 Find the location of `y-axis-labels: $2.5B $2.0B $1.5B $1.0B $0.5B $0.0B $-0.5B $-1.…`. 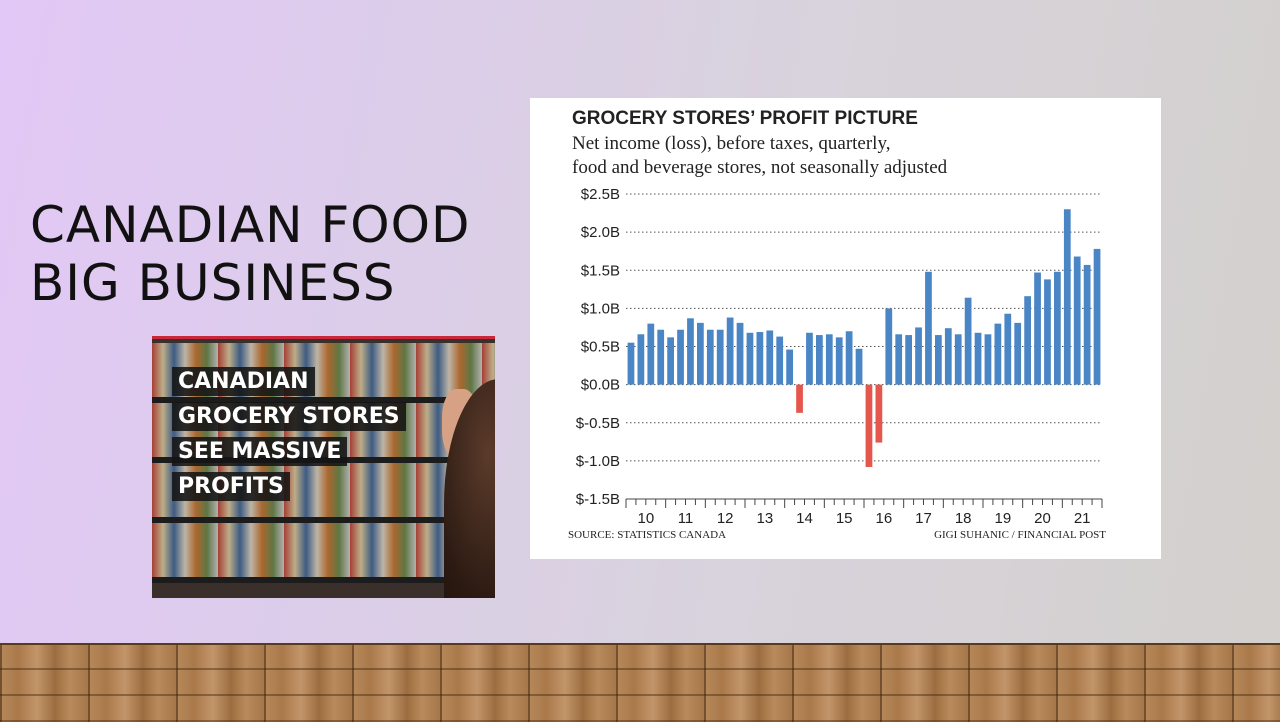

y-axis-labels: $2.5B $2.0B $1.5B $1.0B $0.5B $0.0B $-0.5B $-1.… is located at coordinates (598, 347).